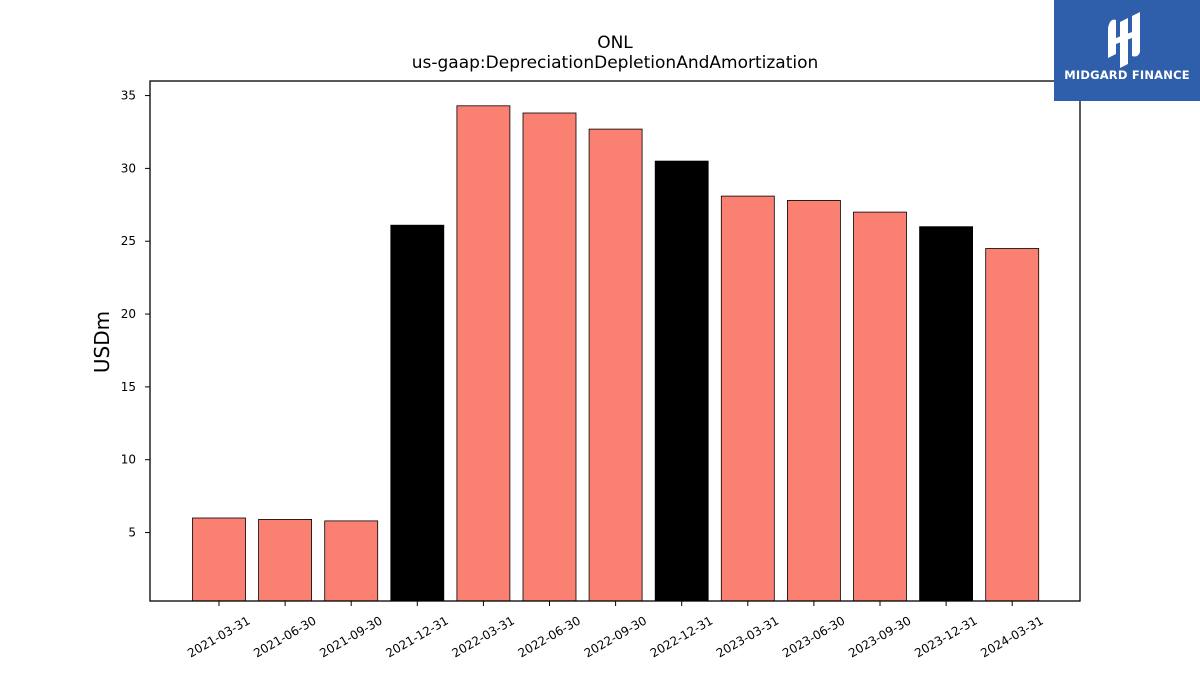  Describe the element at coordinates (615, 43) in the screenshot. I see `chart-title: ONL` at that location.